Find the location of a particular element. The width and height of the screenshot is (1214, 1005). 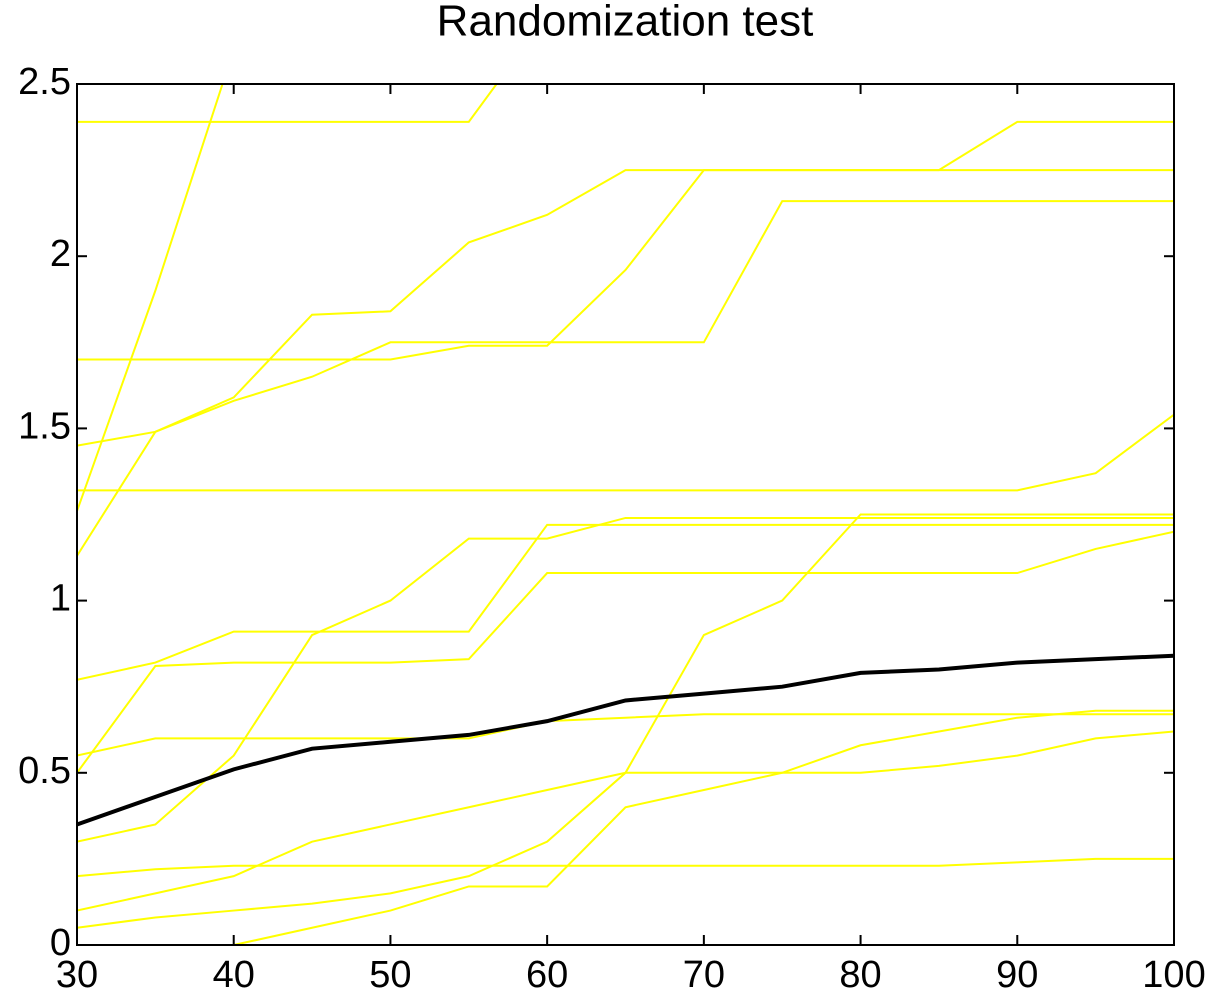

x-tick-label: 50 is located at coordinates (390, 975).